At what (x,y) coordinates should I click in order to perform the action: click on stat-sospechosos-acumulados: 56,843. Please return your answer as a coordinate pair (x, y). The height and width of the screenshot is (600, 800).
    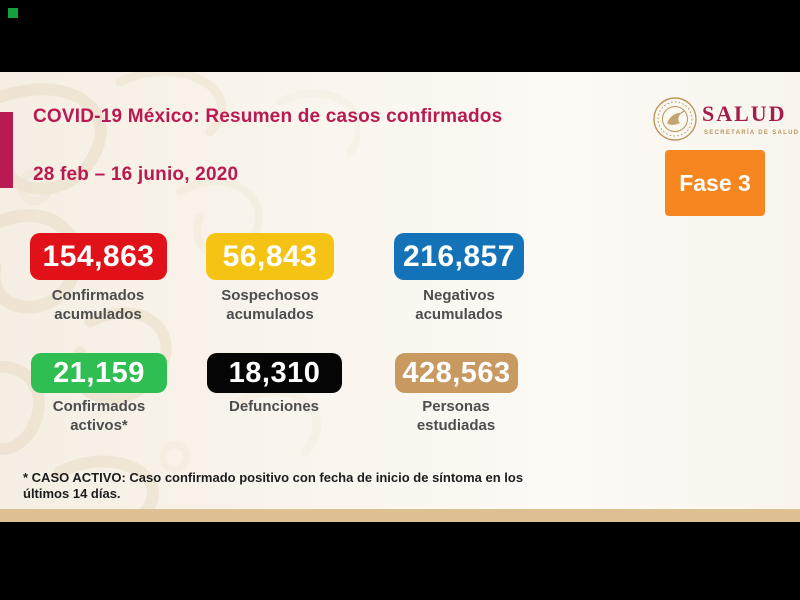
    Looking at the image, I should click on (270, 256).